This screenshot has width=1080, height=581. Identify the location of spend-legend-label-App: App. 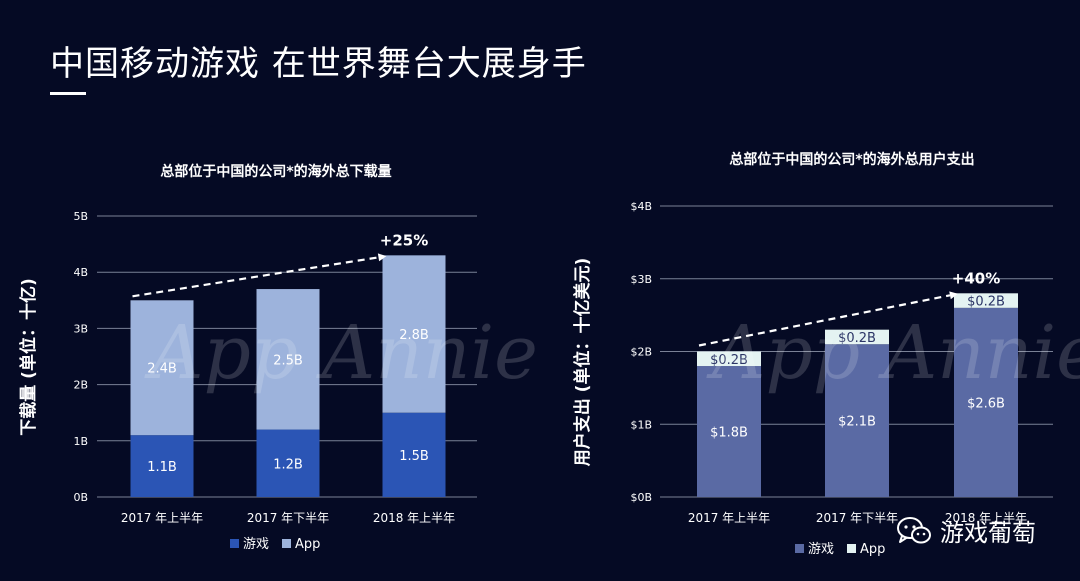
(872, 549).